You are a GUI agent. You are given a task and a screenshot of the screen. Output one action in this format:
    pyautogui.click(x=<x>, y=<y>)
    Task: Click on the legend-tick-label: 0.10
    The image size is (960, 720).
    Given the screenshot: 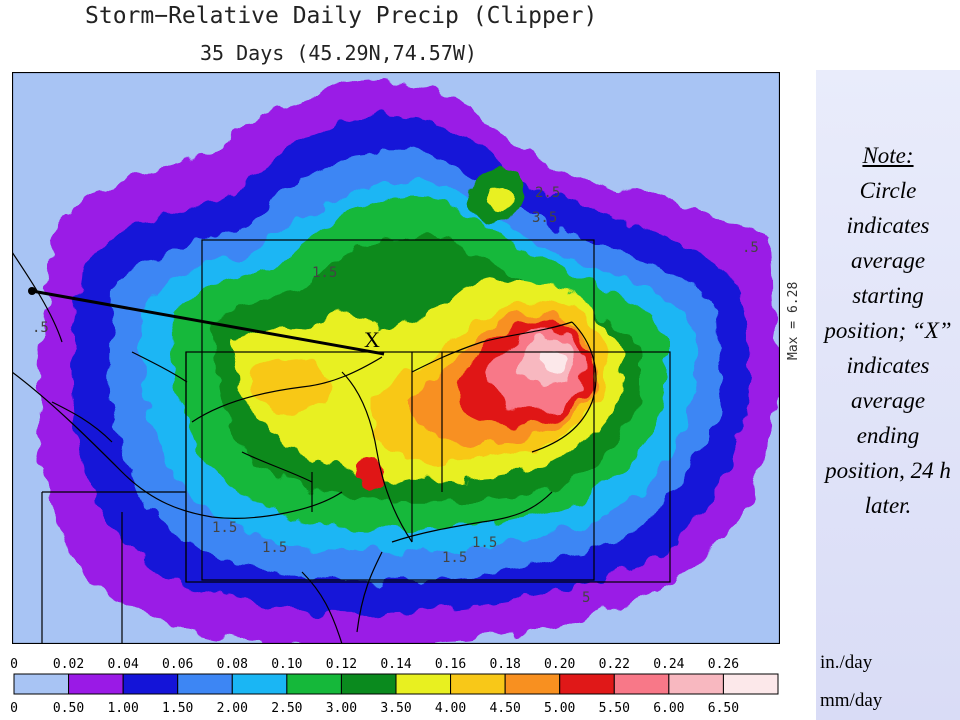 What is the action you would take?
    pyautogui.click(x=286, y=664)
    